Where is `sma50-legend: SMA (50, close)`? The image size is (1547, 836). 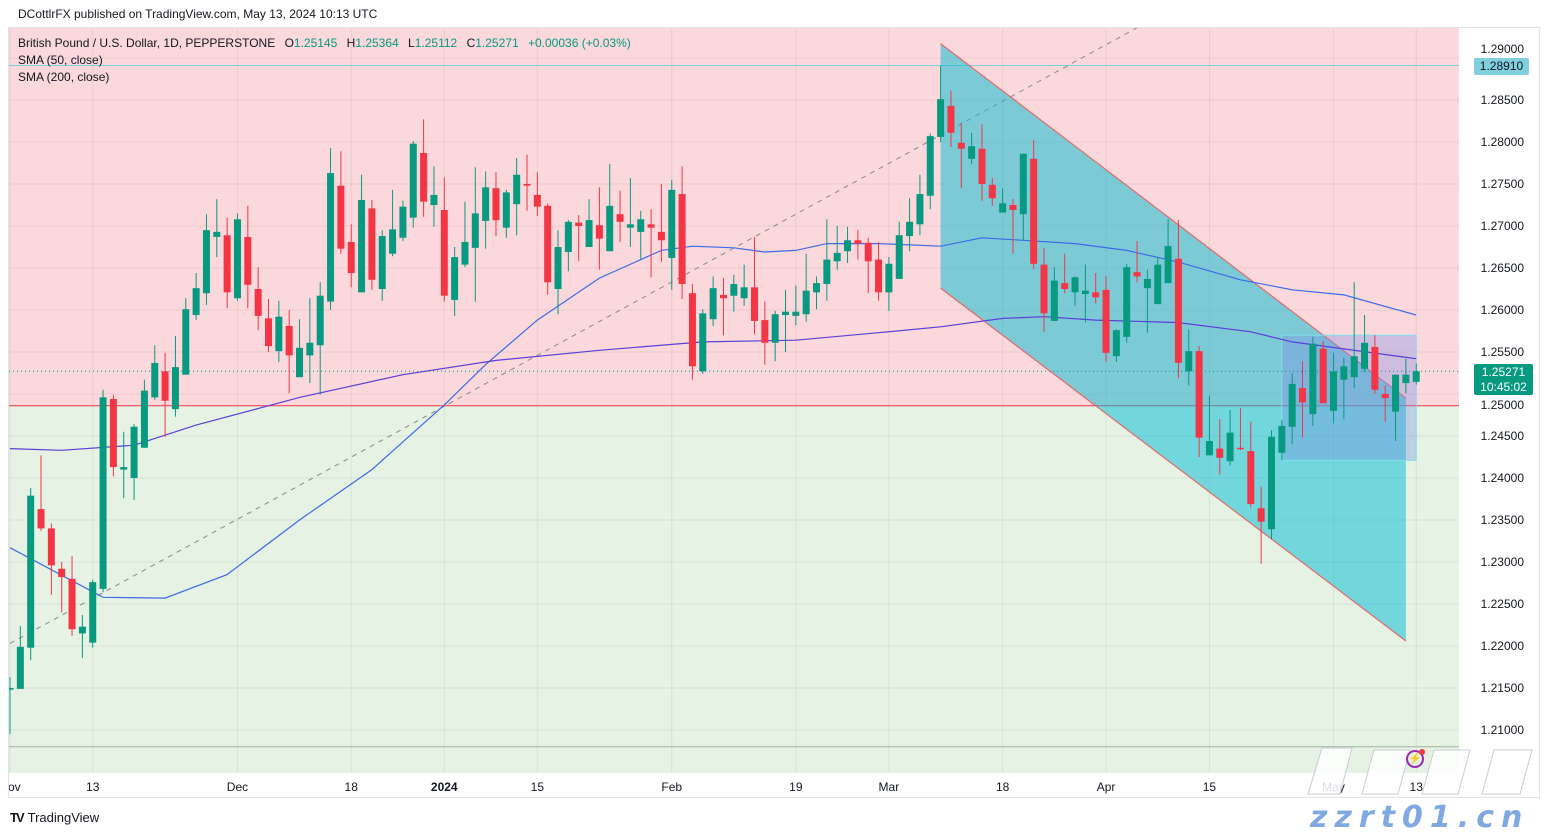
sma50-legend: SMA (50, close) is located at coordinates (60, 60).